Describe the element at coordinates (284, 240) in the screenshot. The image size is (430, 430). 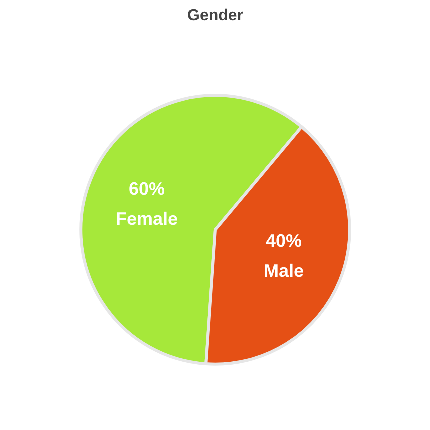
I see `data-label: 40%` at that location.